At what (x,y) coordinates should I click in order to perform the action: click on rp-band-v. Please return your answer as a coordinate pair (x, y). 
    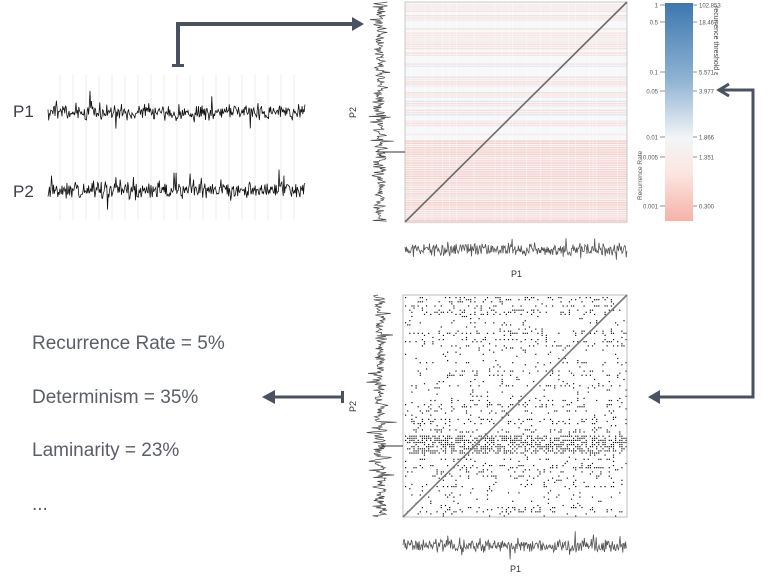
    Looking at the image, I should click on (456, 112).